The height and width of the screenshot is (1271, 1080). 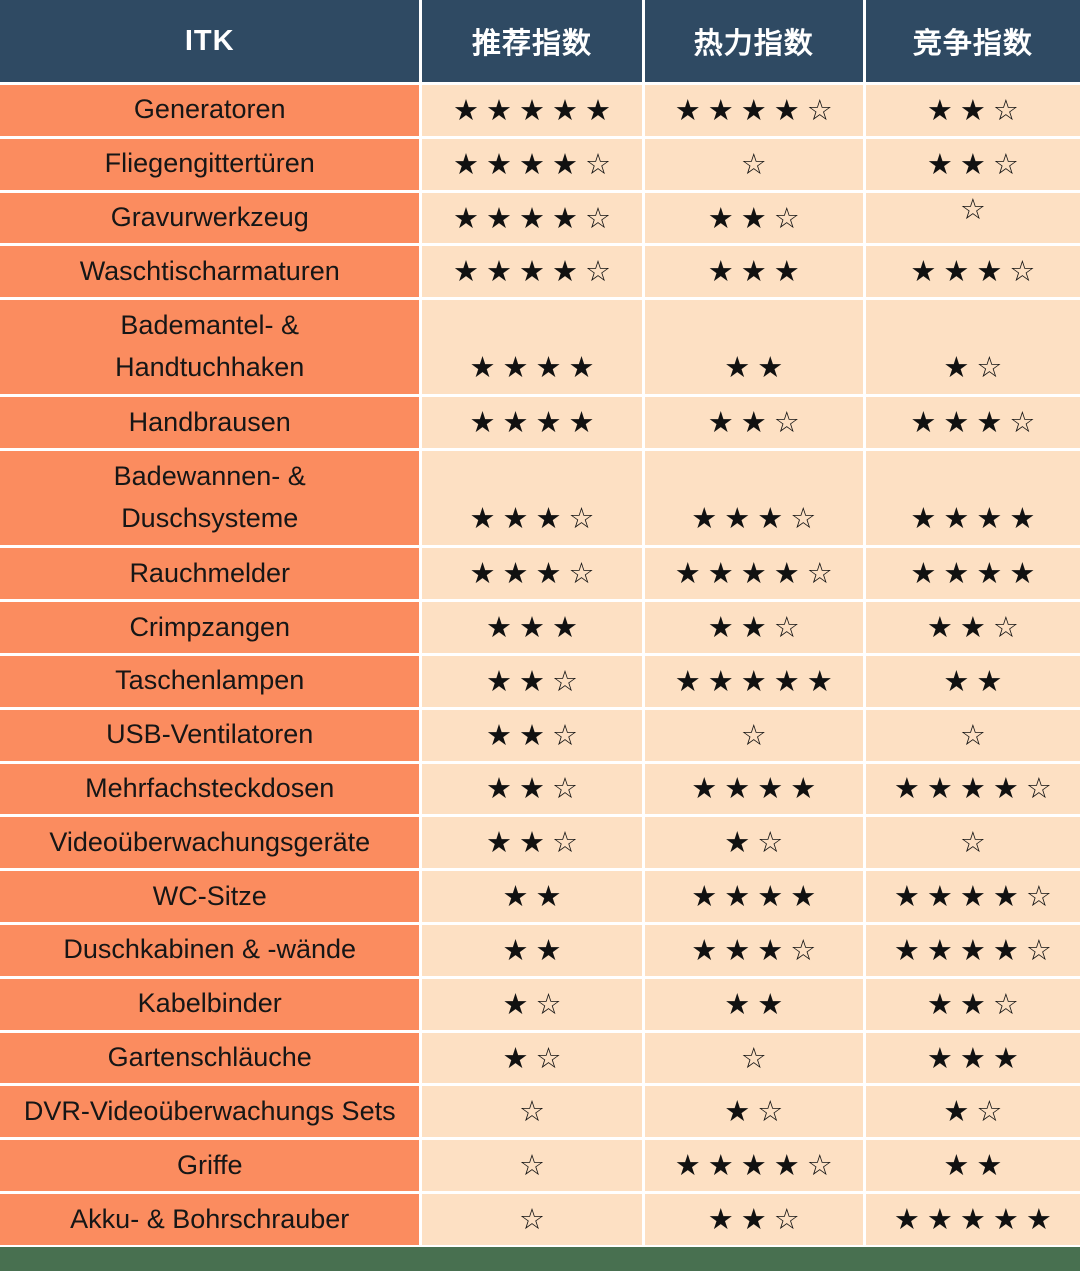 What do you see at coordinates (540, 1259) in the screenshot?
I see `footer-bar` at bounding box center [540, 1259].